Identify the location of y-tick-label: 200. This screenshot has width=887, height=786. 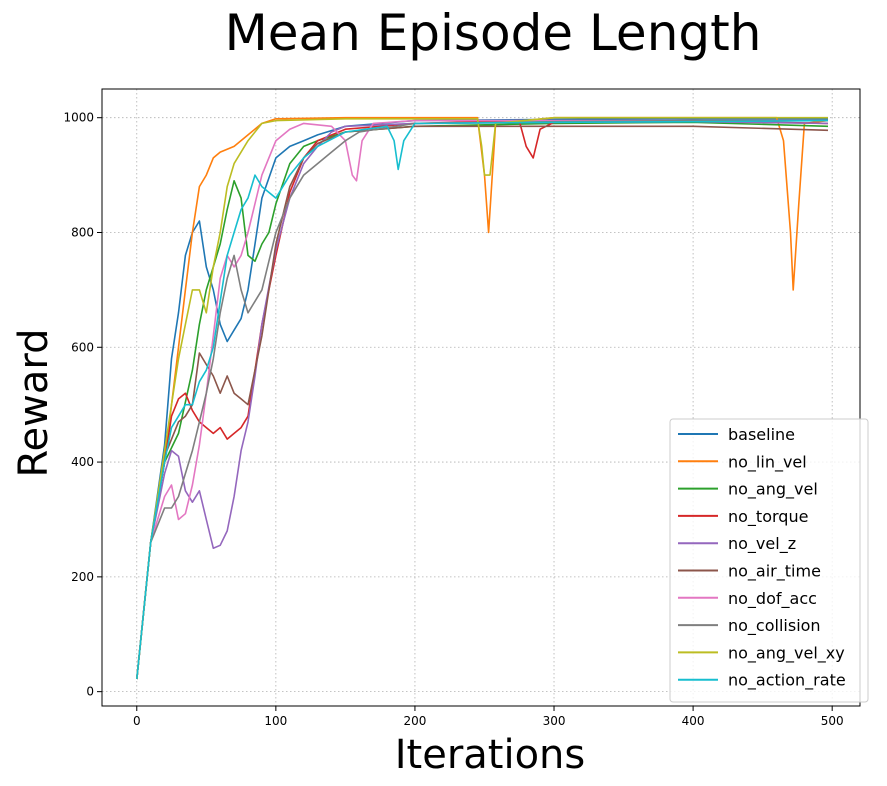
(82, 577).